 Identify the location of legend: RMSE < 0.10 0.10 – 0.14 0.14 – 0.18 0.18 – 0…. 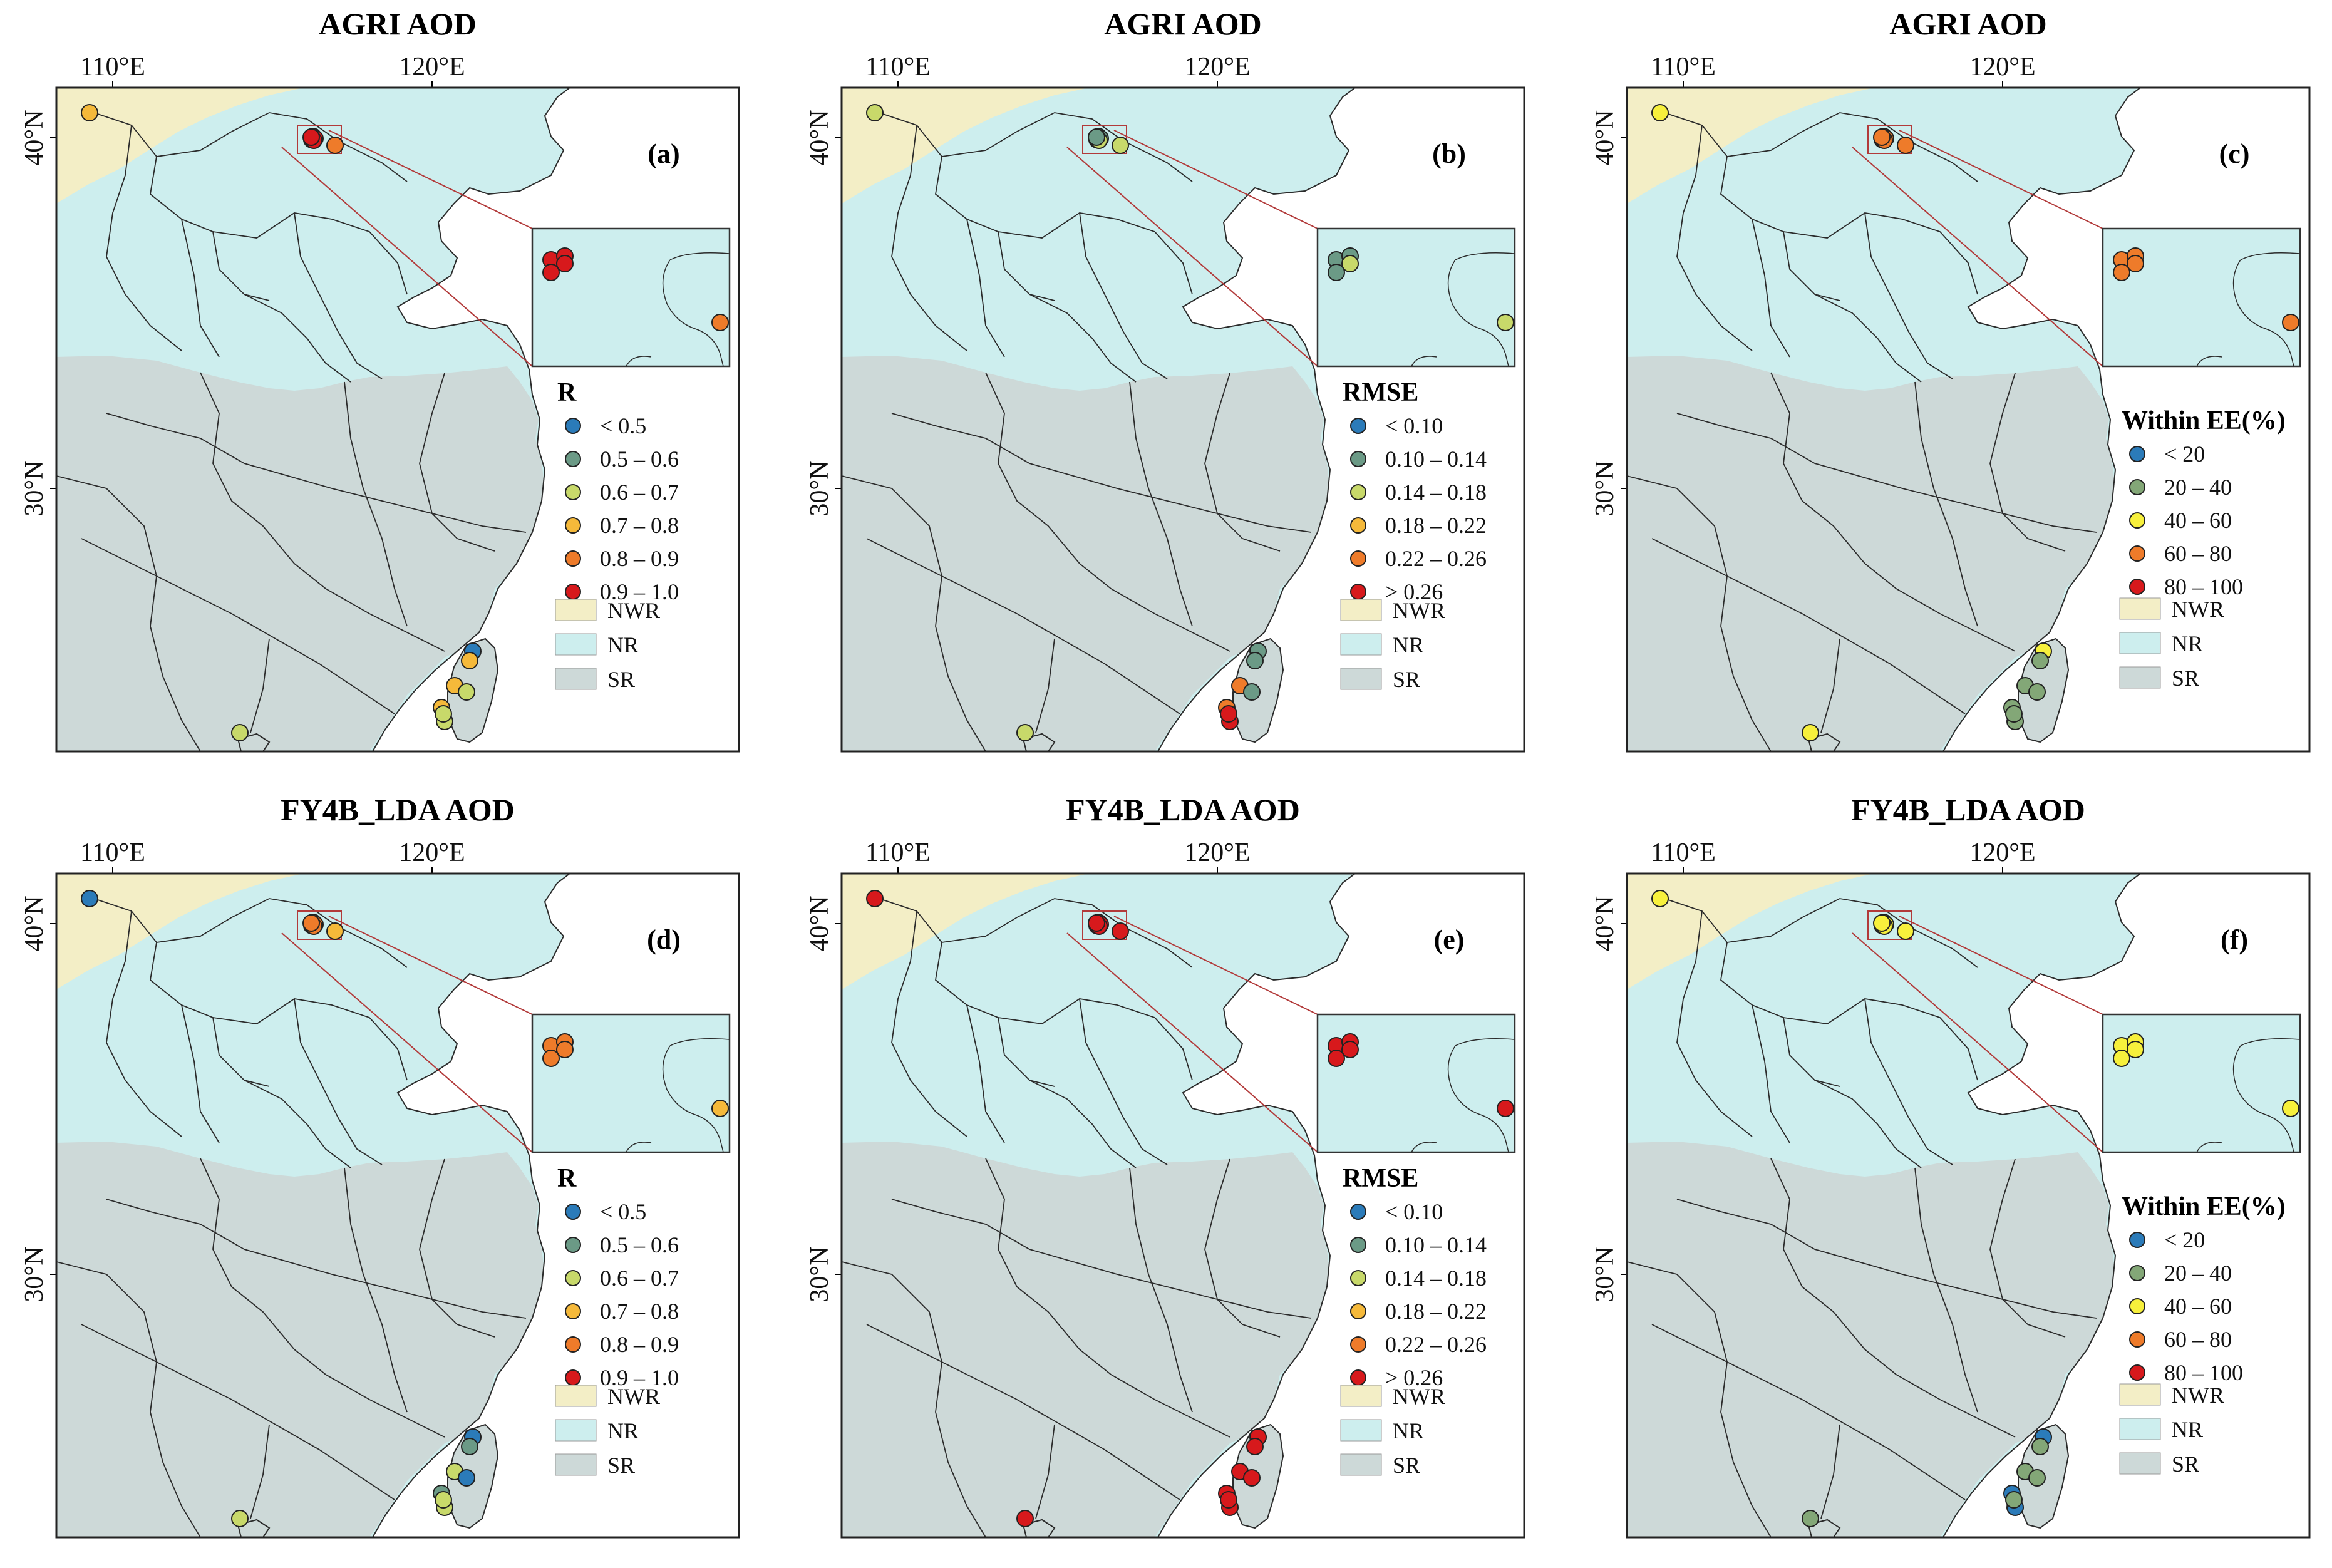
(1414, 1321).